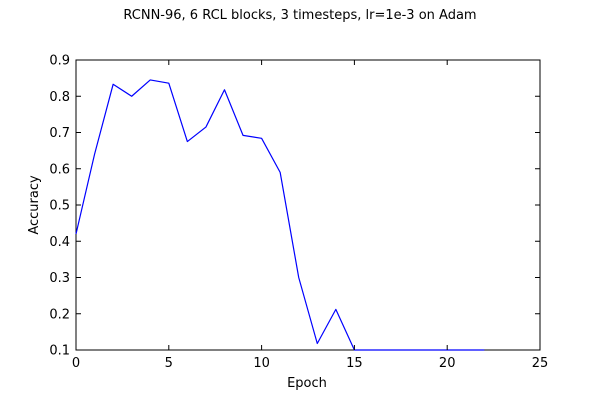 This screenshot has height=400, width=600. Describe the element at coordinates (354, 363) in the screenshot. I see `x-tick-label: 15` at that location.